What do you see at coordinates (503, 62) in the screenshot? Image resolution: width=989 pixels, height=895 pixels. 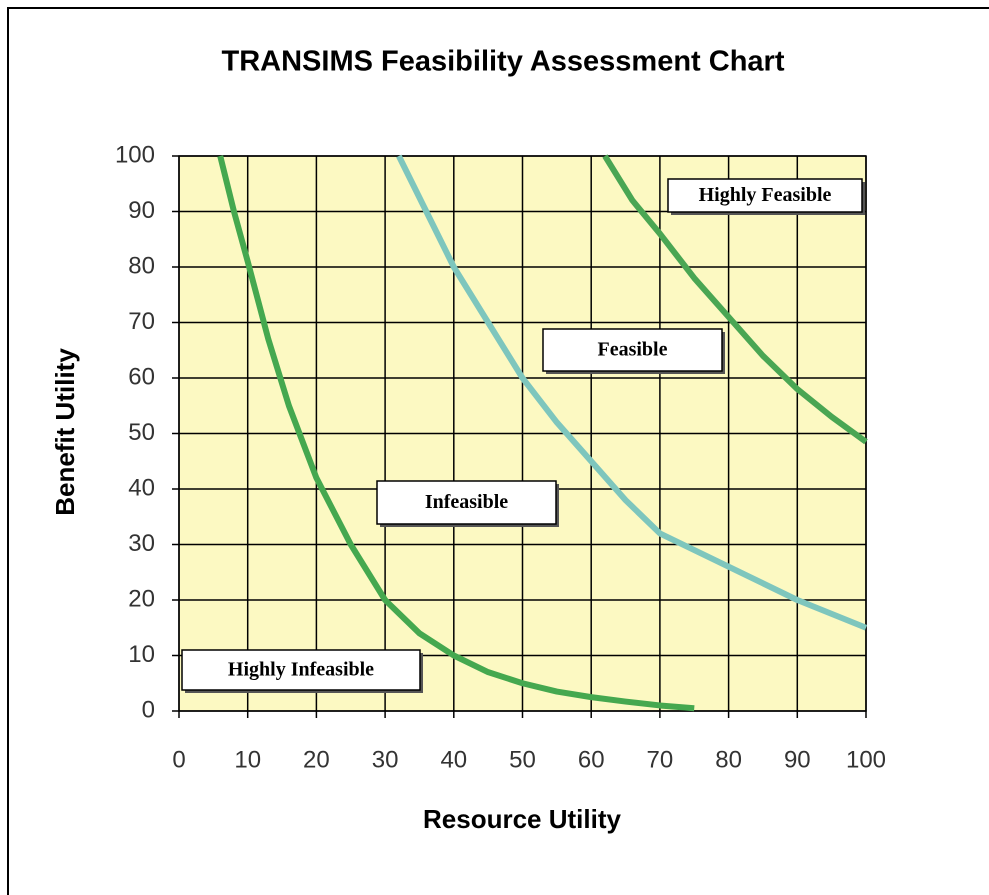 I see `chart-title: TRANSIMS Feasibility Assessment Chart` at bounding box center [503, 62].